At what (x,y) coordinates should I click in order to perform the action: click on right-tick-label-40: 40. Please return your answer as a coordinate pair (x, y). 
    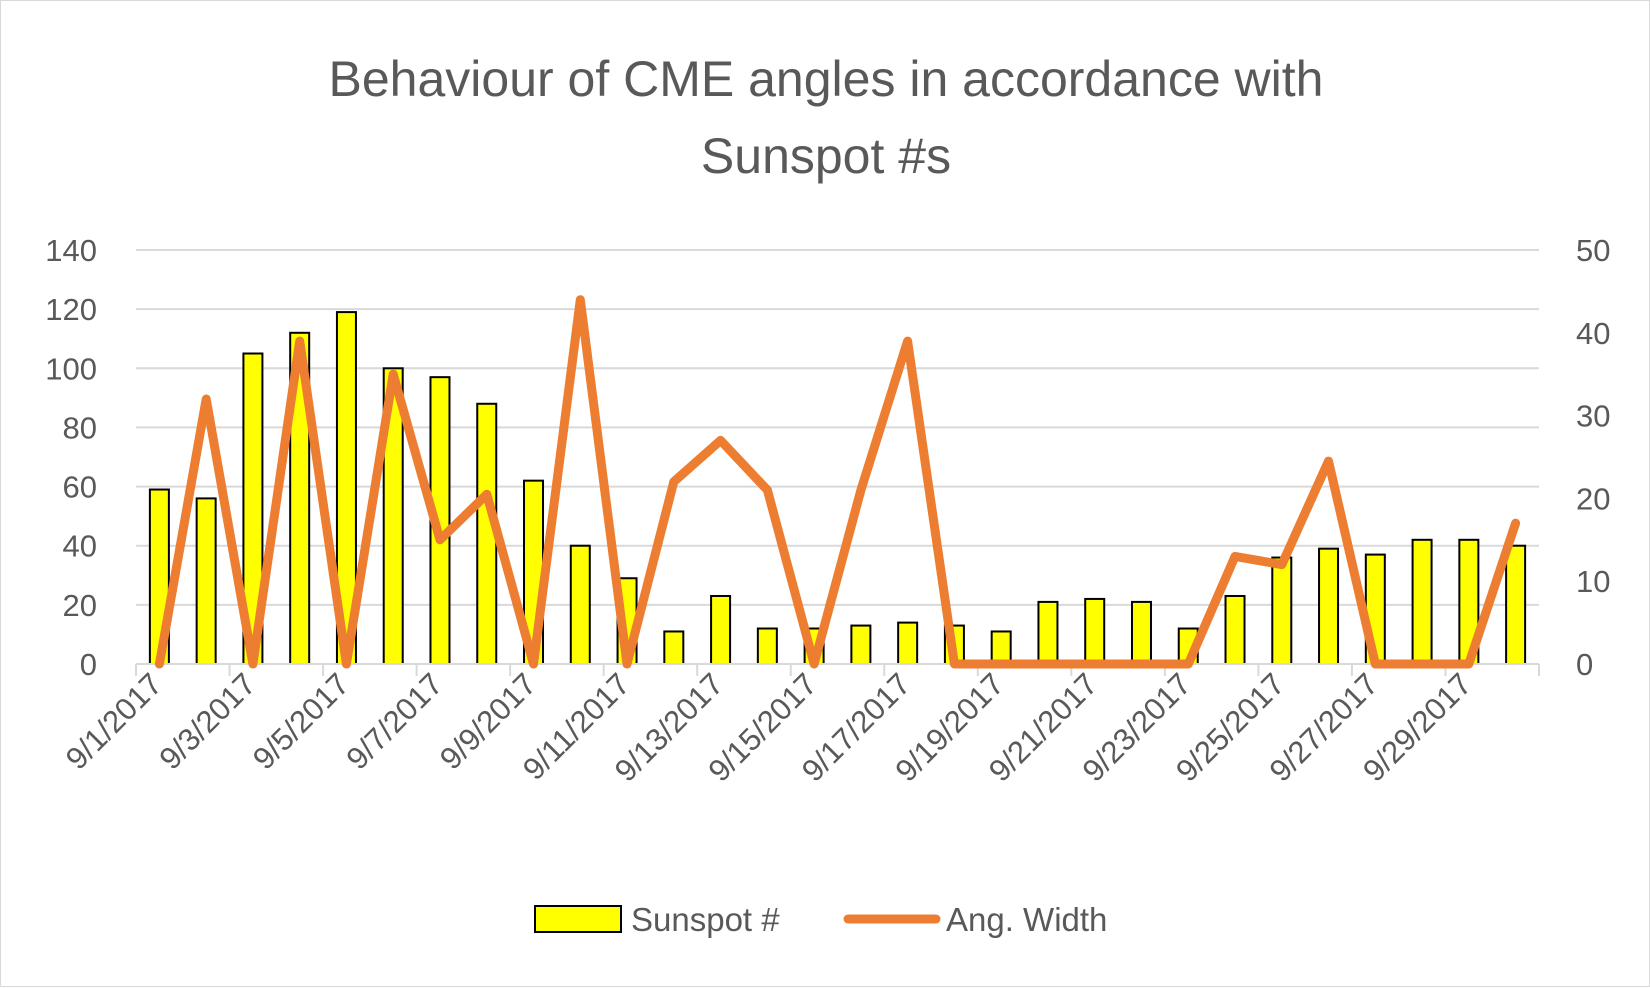
    Looking at the image, I should click on (1593, 333).